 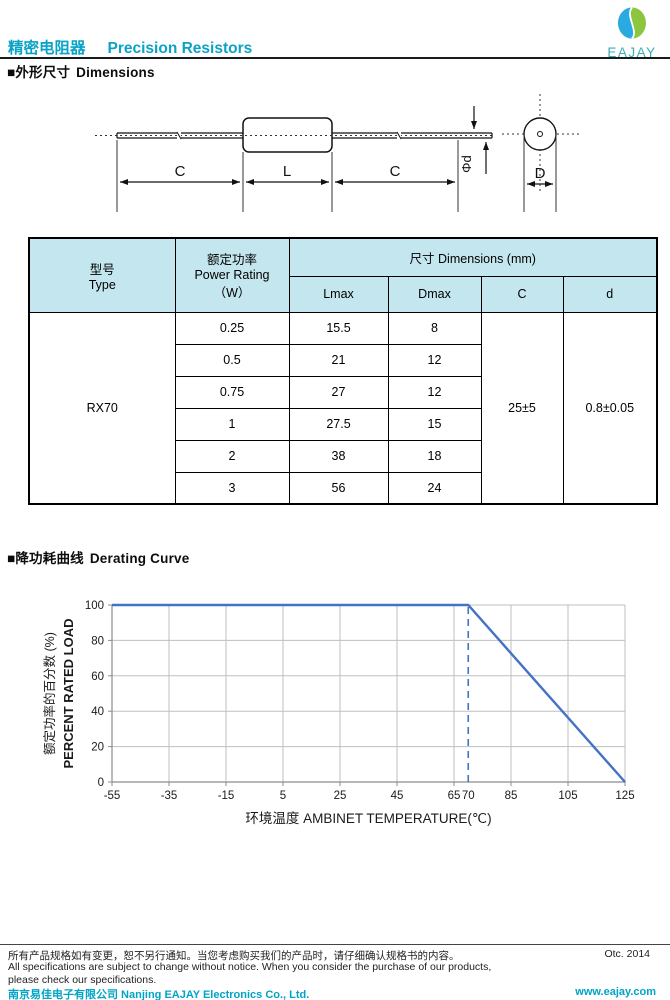 I want to click on th-dmax: Dmax, so click(x=434, y=294).